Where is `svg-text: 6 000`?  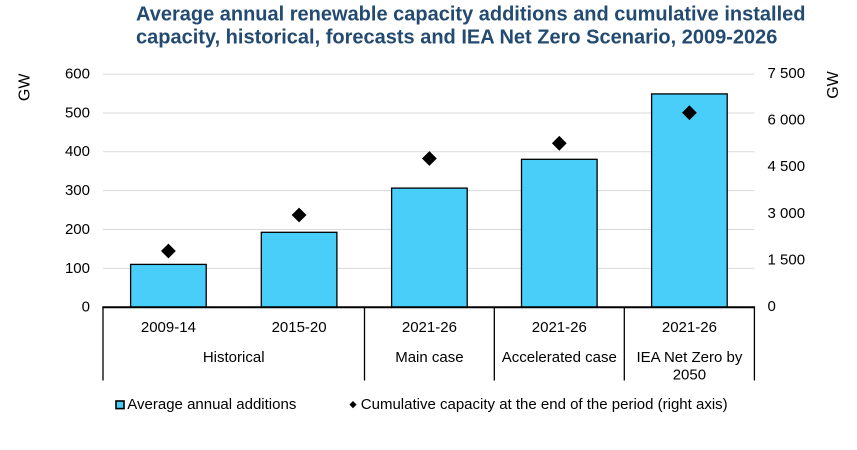 svg-text: 6 000 is located at coordinates (787, 120).